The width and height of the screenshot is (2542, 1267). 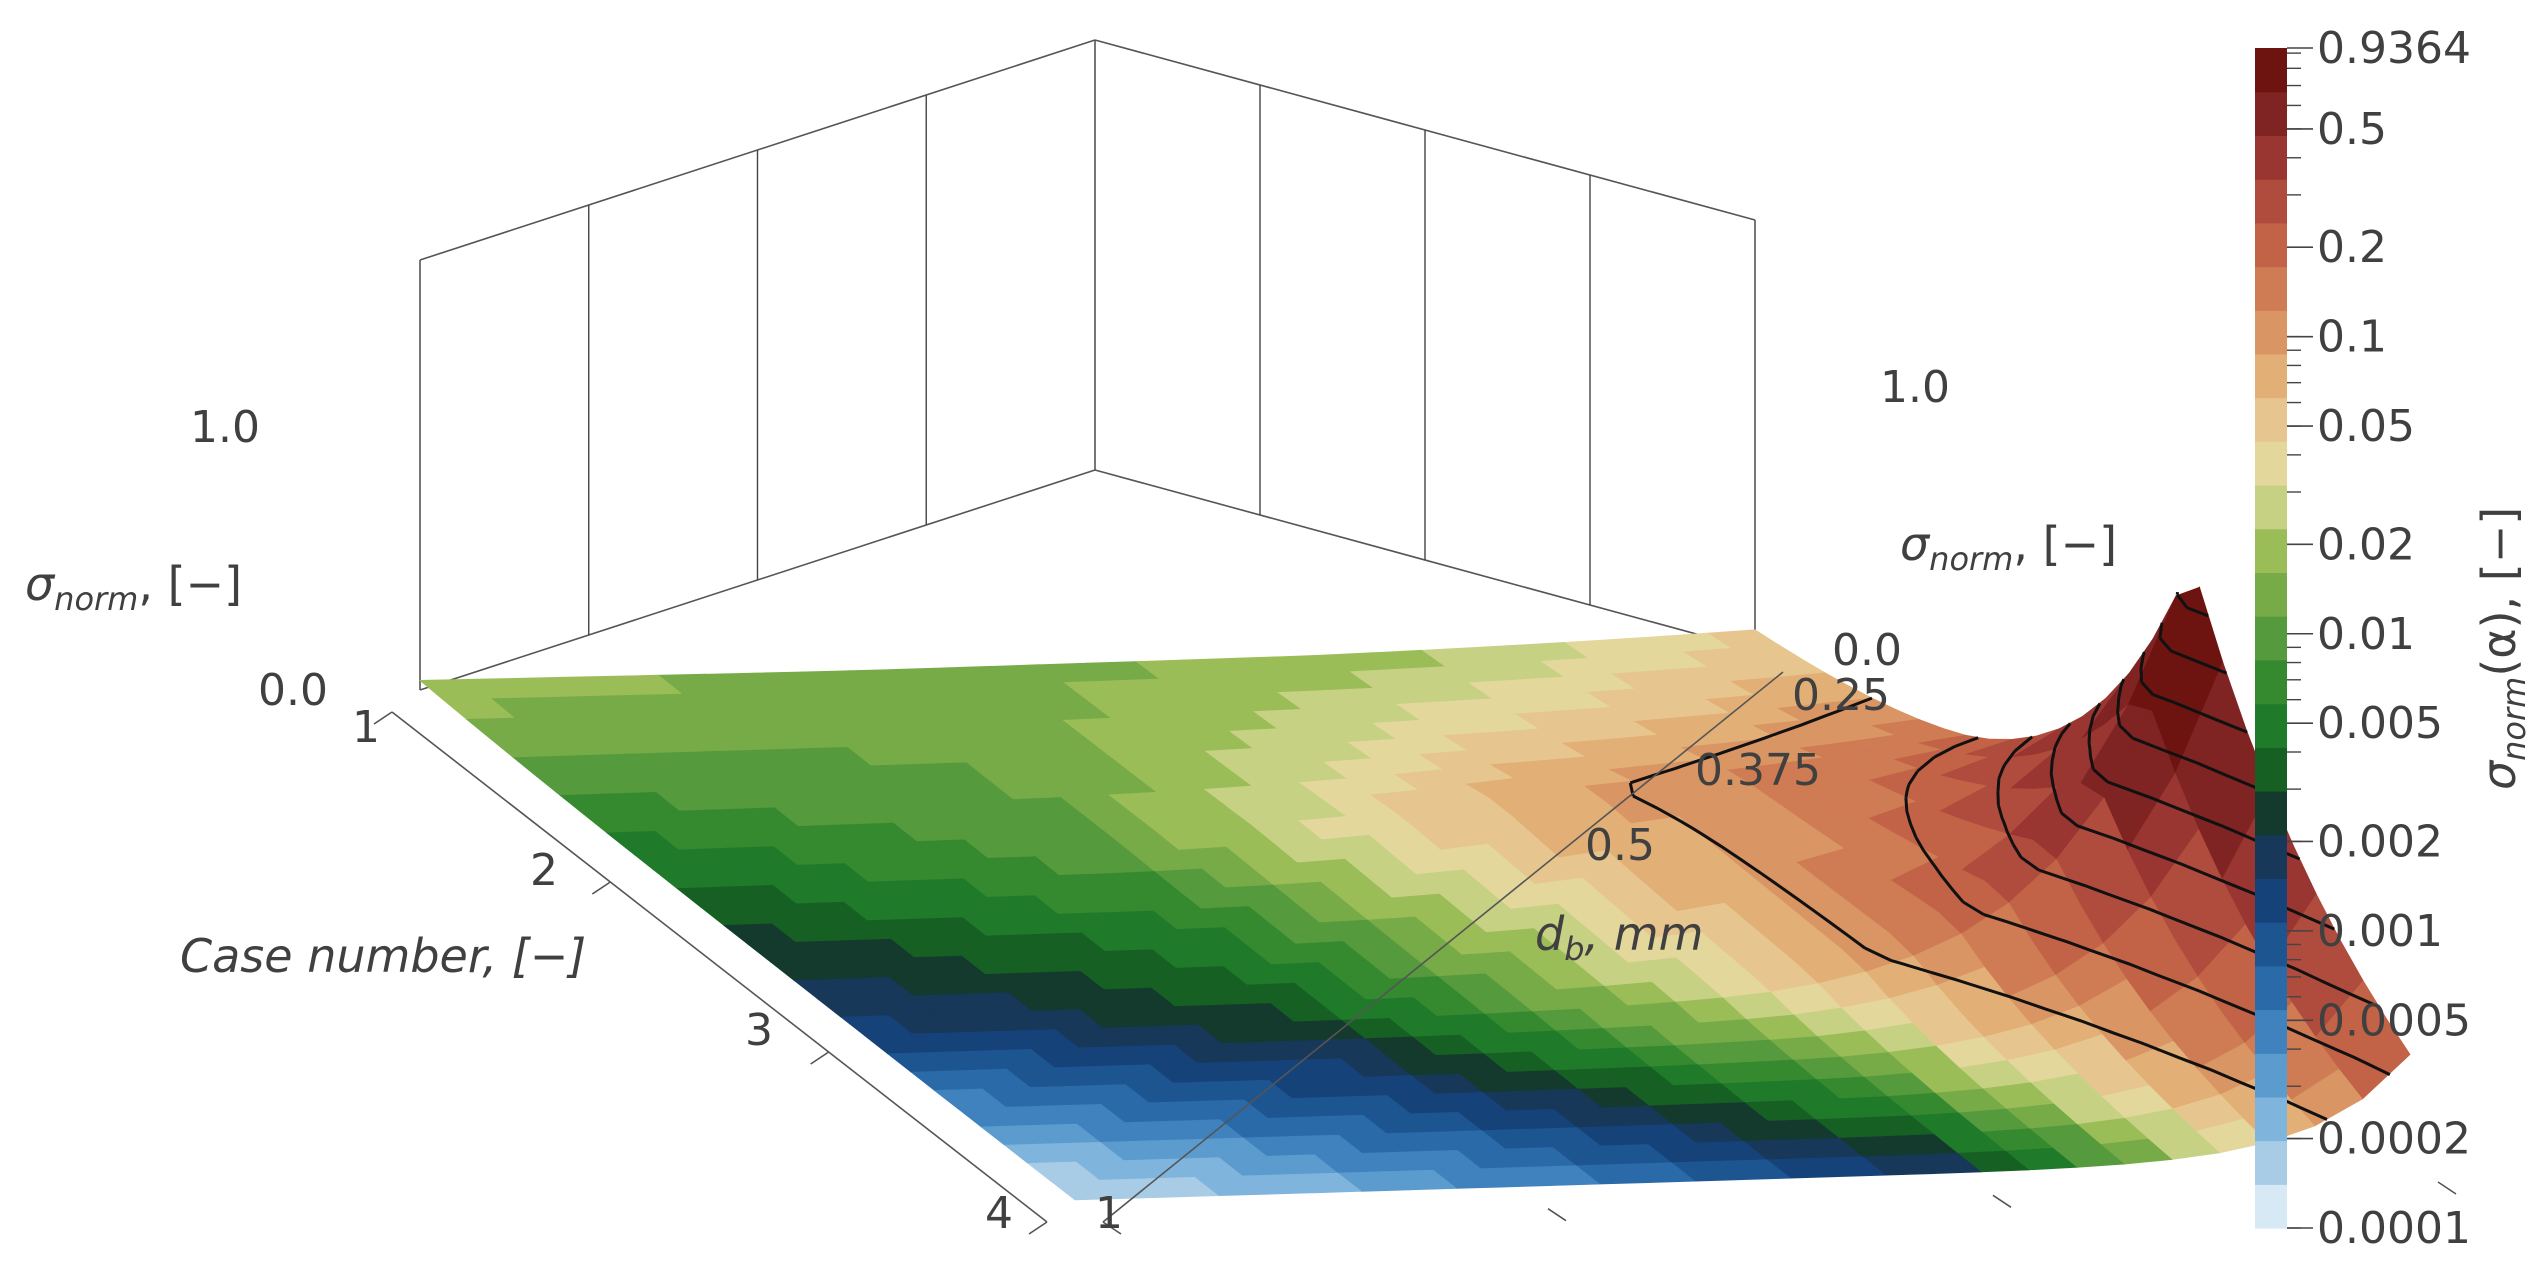 I want to click on z-axis-title-unit: , [−], so click(x=190, y=584).